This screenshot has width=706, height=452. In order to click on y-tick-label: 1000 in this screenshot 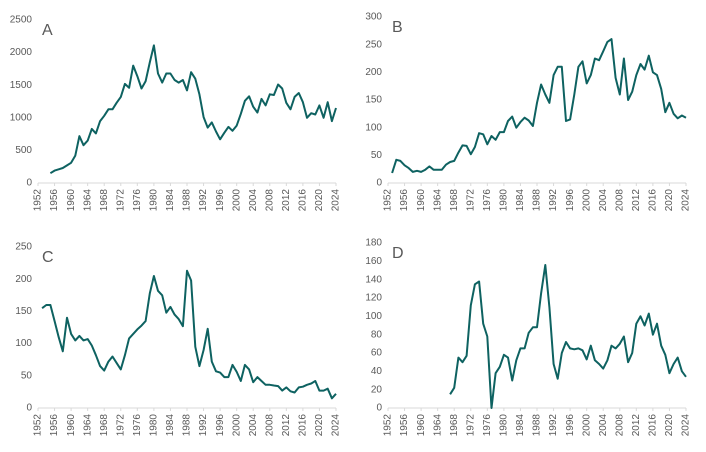, I will do `click(21, 117)`.